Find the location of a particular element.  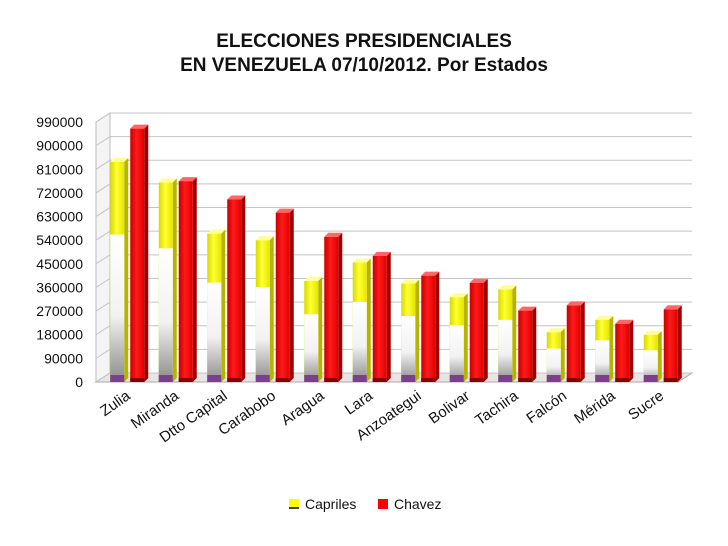

y-tick-label: 810000 is located at coordinates (59, 169).